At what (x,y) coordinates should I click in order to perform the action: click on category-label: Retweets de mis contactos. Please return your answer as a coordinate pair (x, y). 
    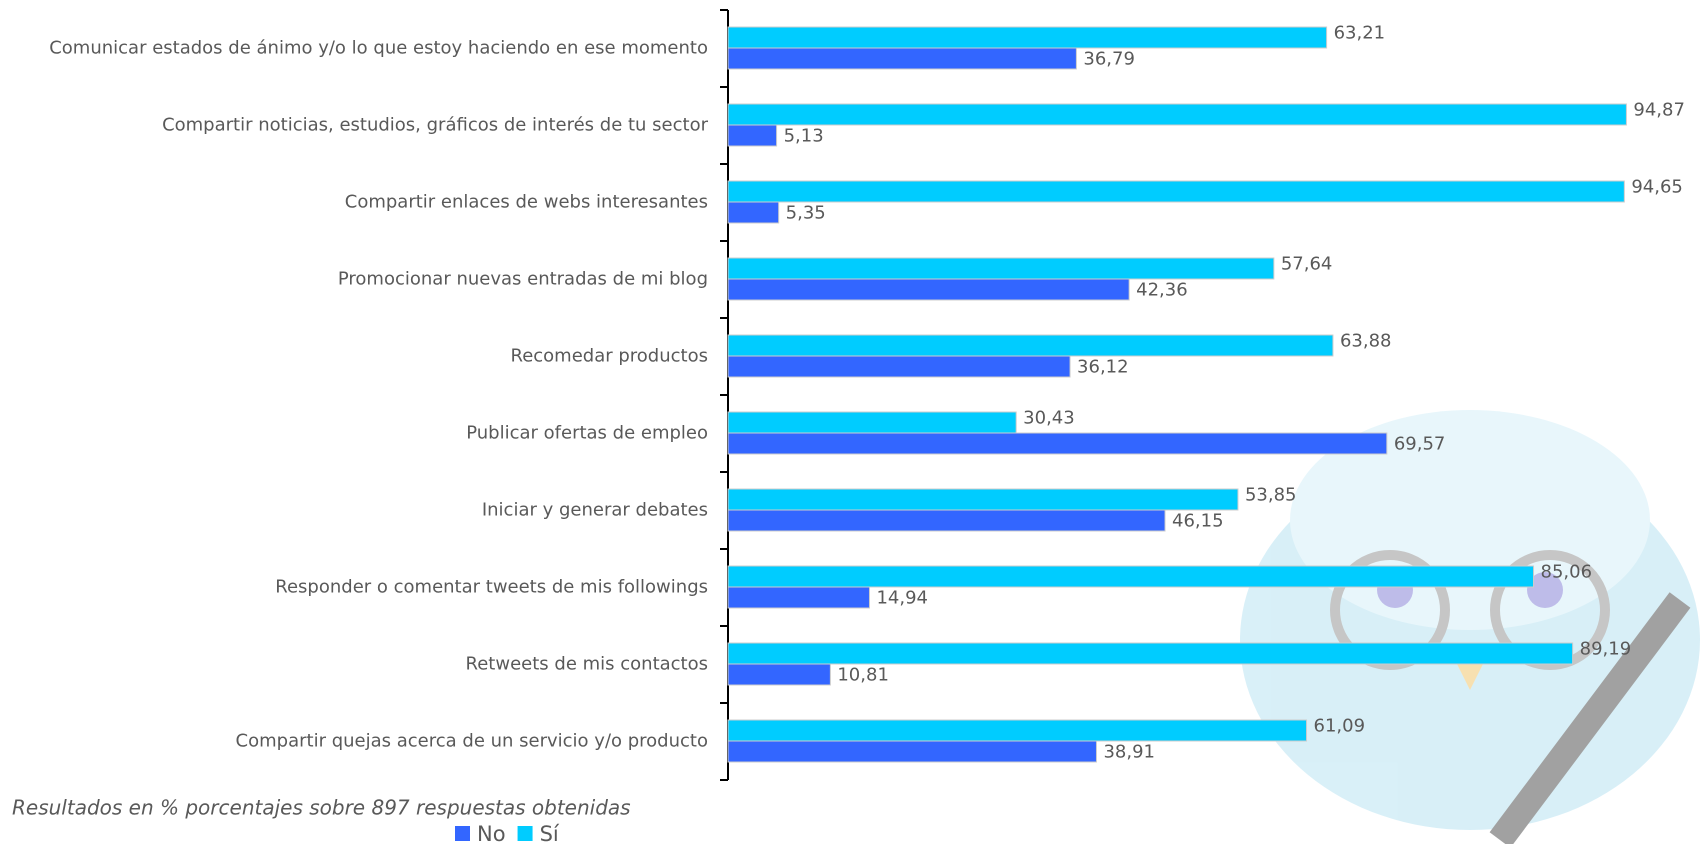
    Looking at the image, I should click on (587, 664).